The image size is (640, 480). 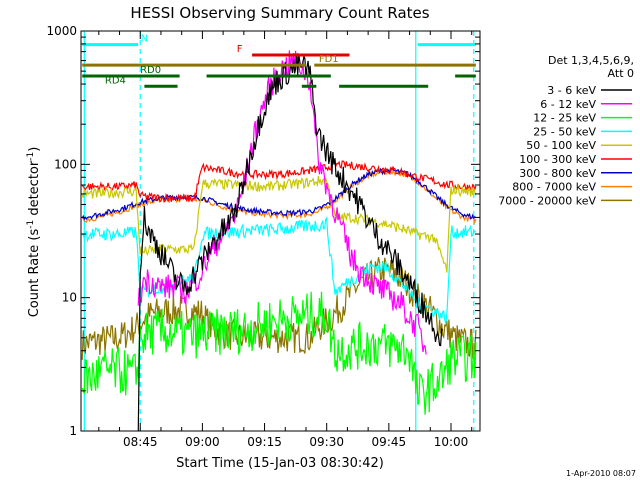 I want to click on x-axis-label: Start Time (15-Jan-03 08:30:42), so click(x=280, y=463).